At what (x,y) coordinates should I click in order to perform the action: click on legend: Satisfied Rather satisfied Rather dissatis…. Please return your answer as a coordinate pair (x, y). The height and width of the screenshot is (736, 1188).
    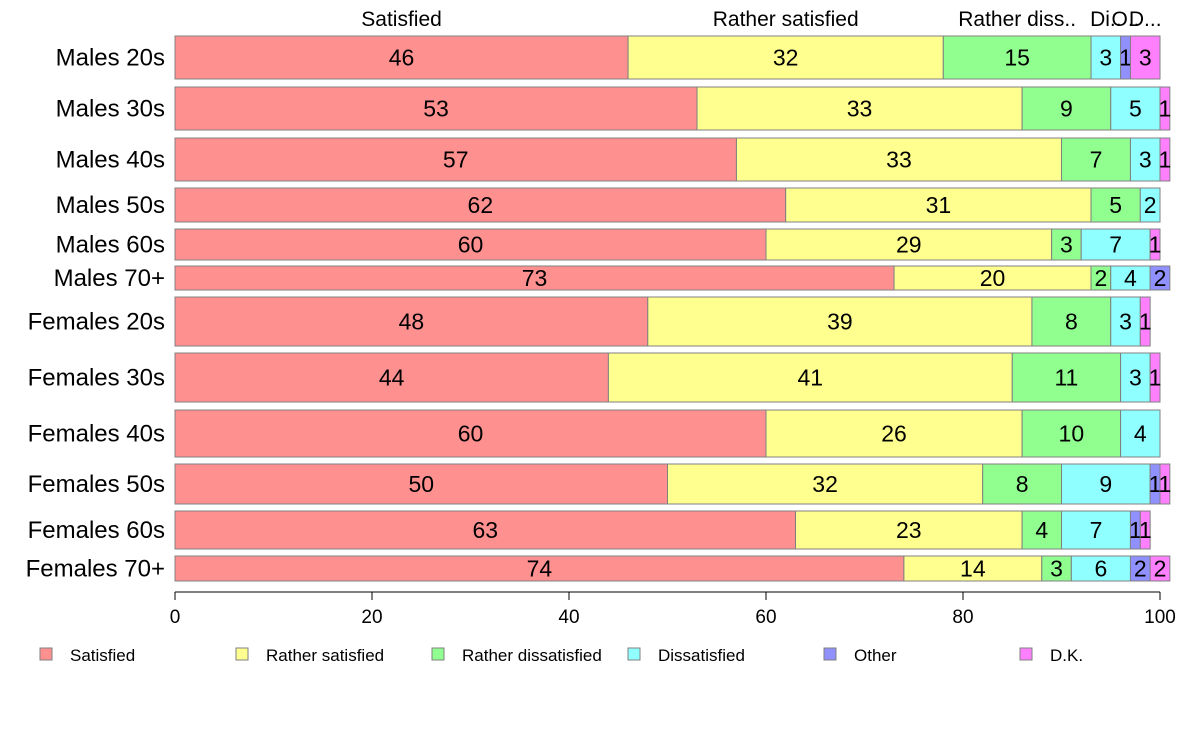
    Looking at the image, I should click on (561, 655).